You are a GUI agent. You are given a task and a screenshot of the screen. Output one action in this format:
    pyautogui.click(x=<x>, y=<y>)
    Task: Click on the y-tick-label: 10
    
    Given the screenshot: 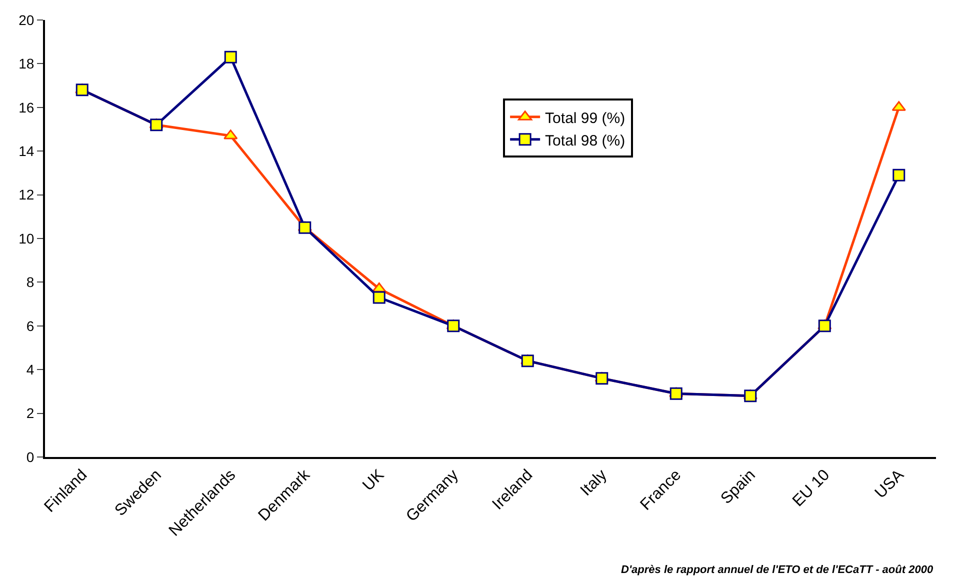 What is the action you would take?
    pyautogui.click(x=26, y=238)
    